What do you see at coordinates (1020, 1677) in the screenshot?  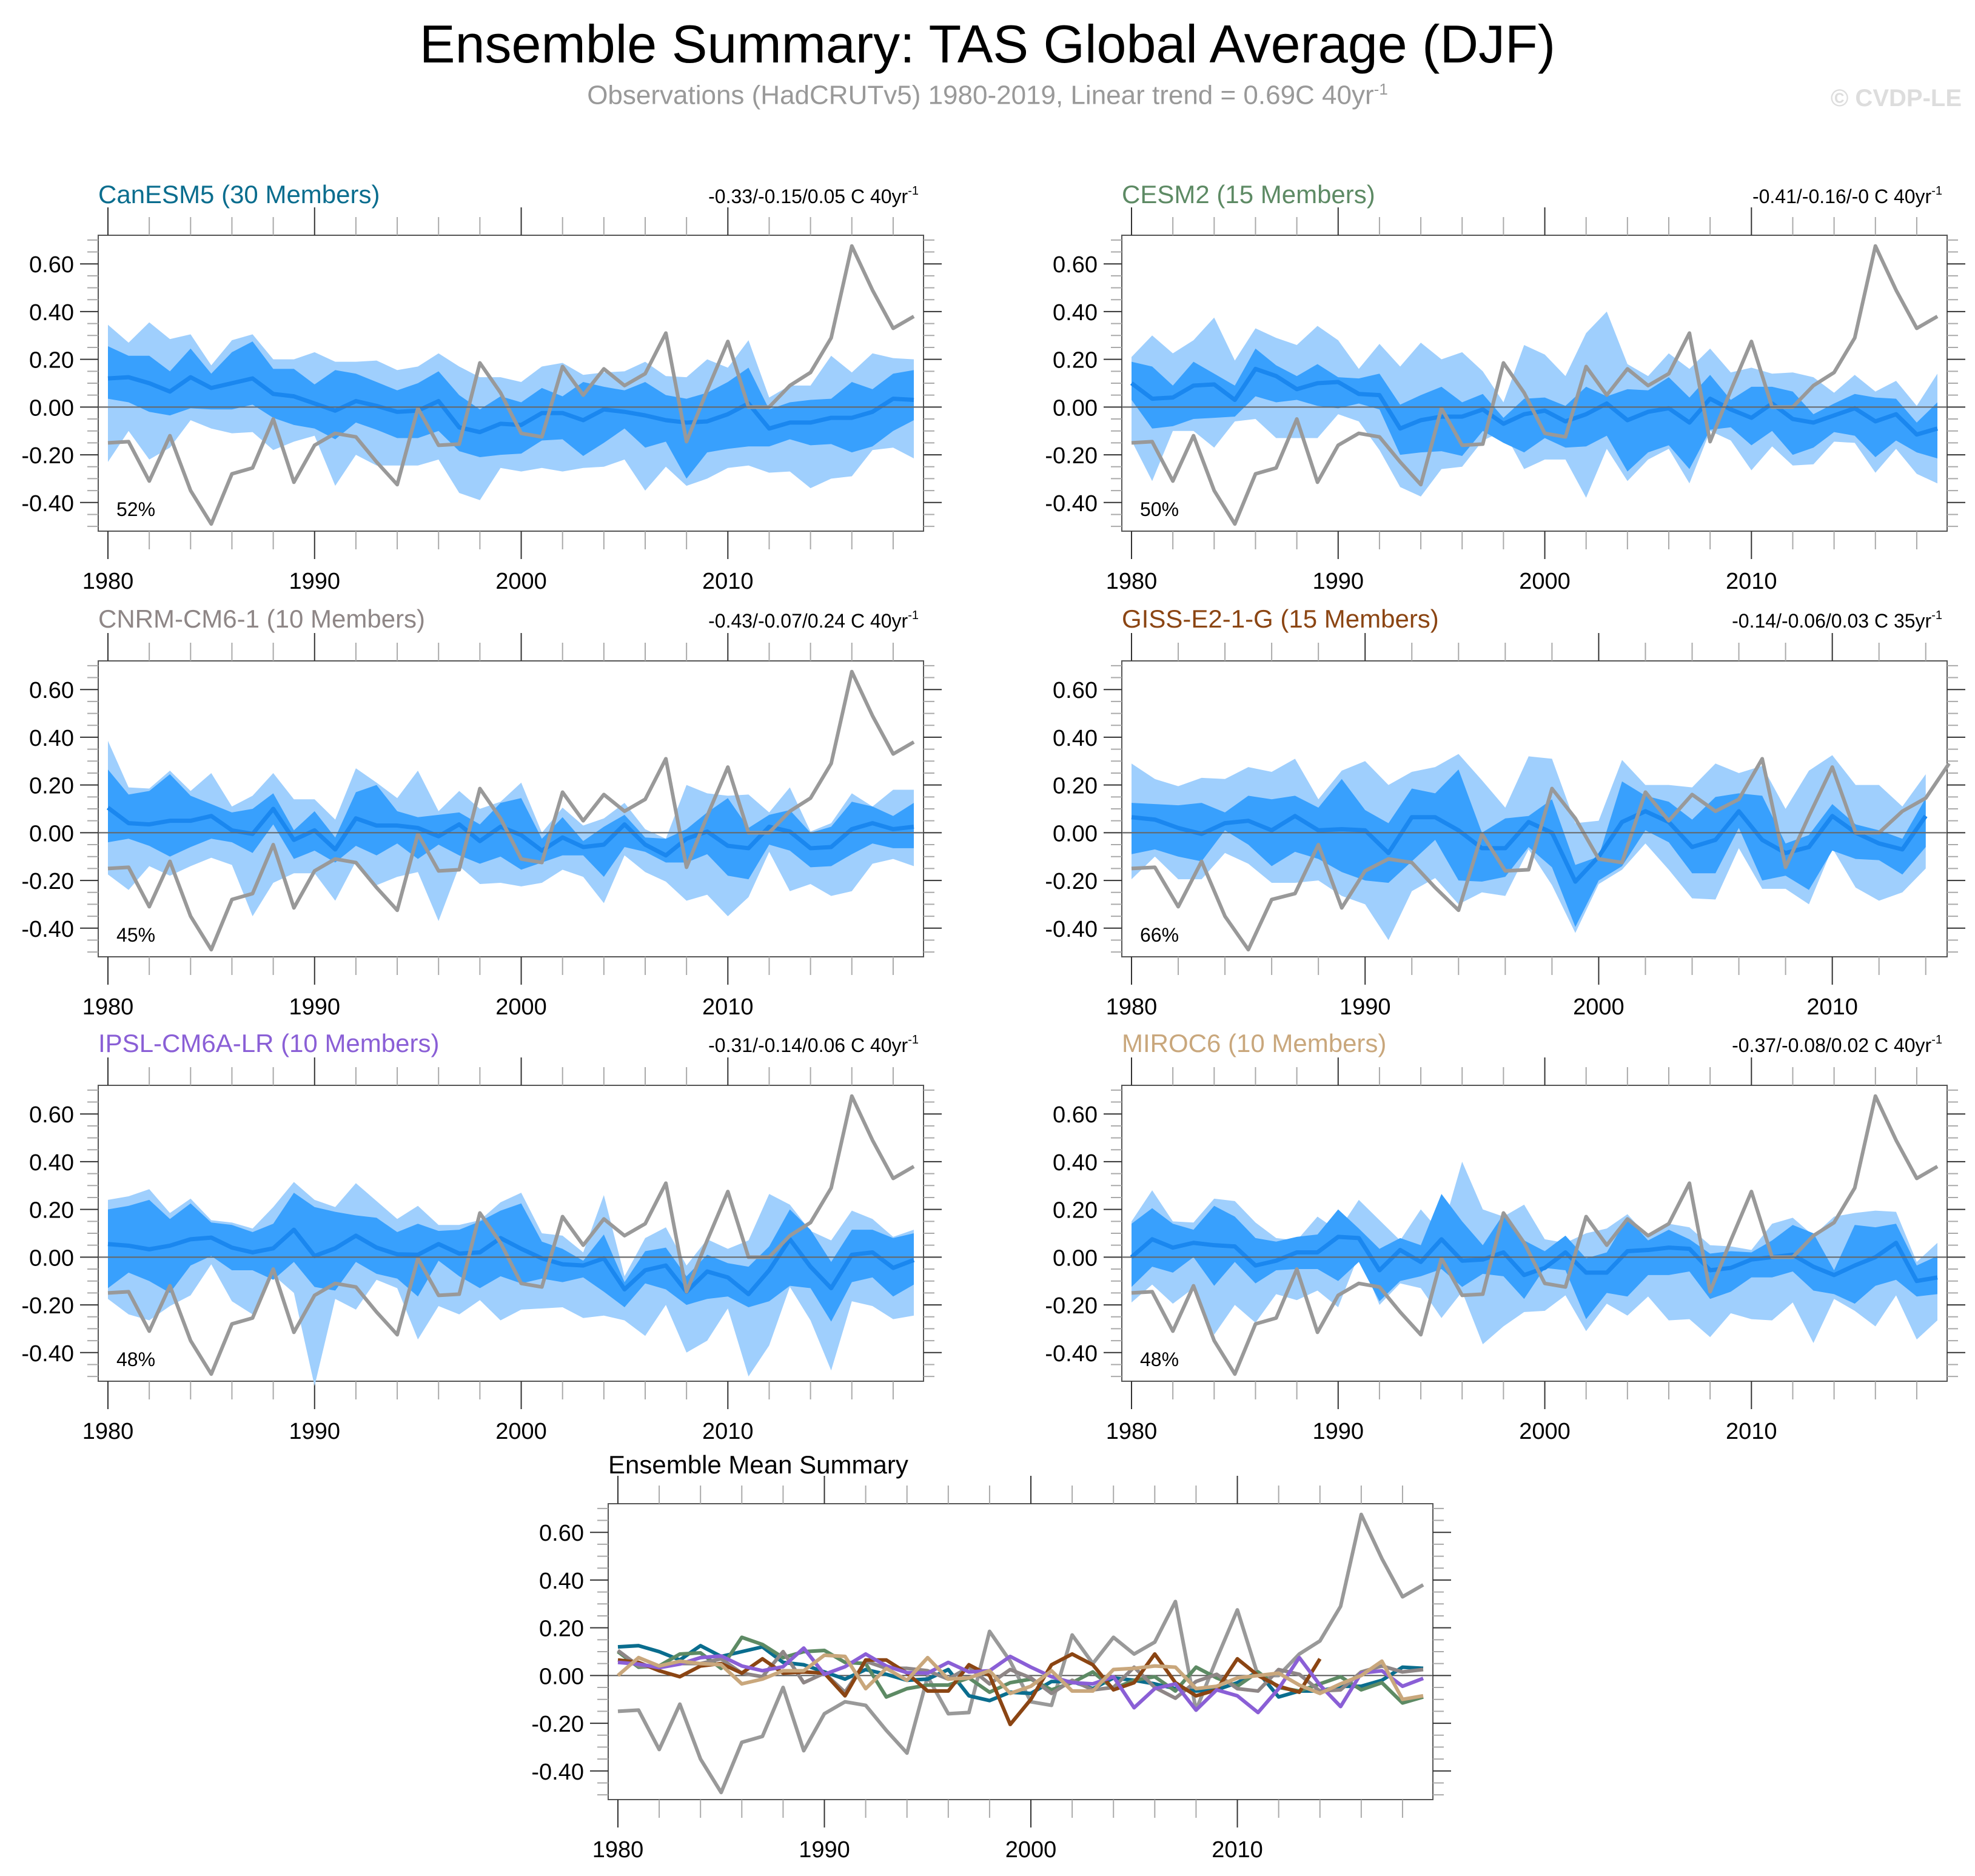 I see `summary-line-miroc6` at bounding box center [1020, 1677].